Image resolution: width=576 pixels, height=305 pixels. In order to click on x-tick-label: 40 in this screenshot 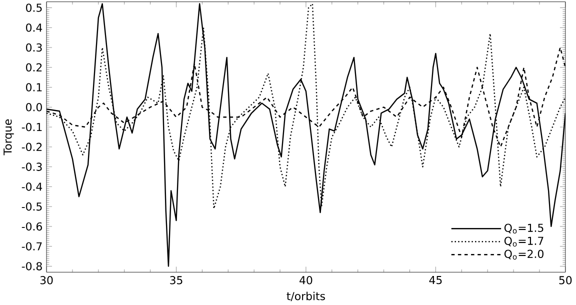, I will do `click(306, 280)`.